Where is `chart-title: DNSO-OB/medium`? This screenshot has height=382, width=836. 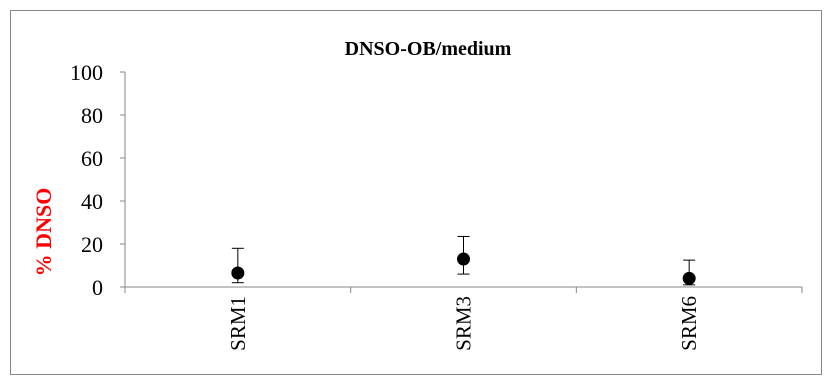 chart-title: DNSO-OB/medium is located at coordinates (428, 49).